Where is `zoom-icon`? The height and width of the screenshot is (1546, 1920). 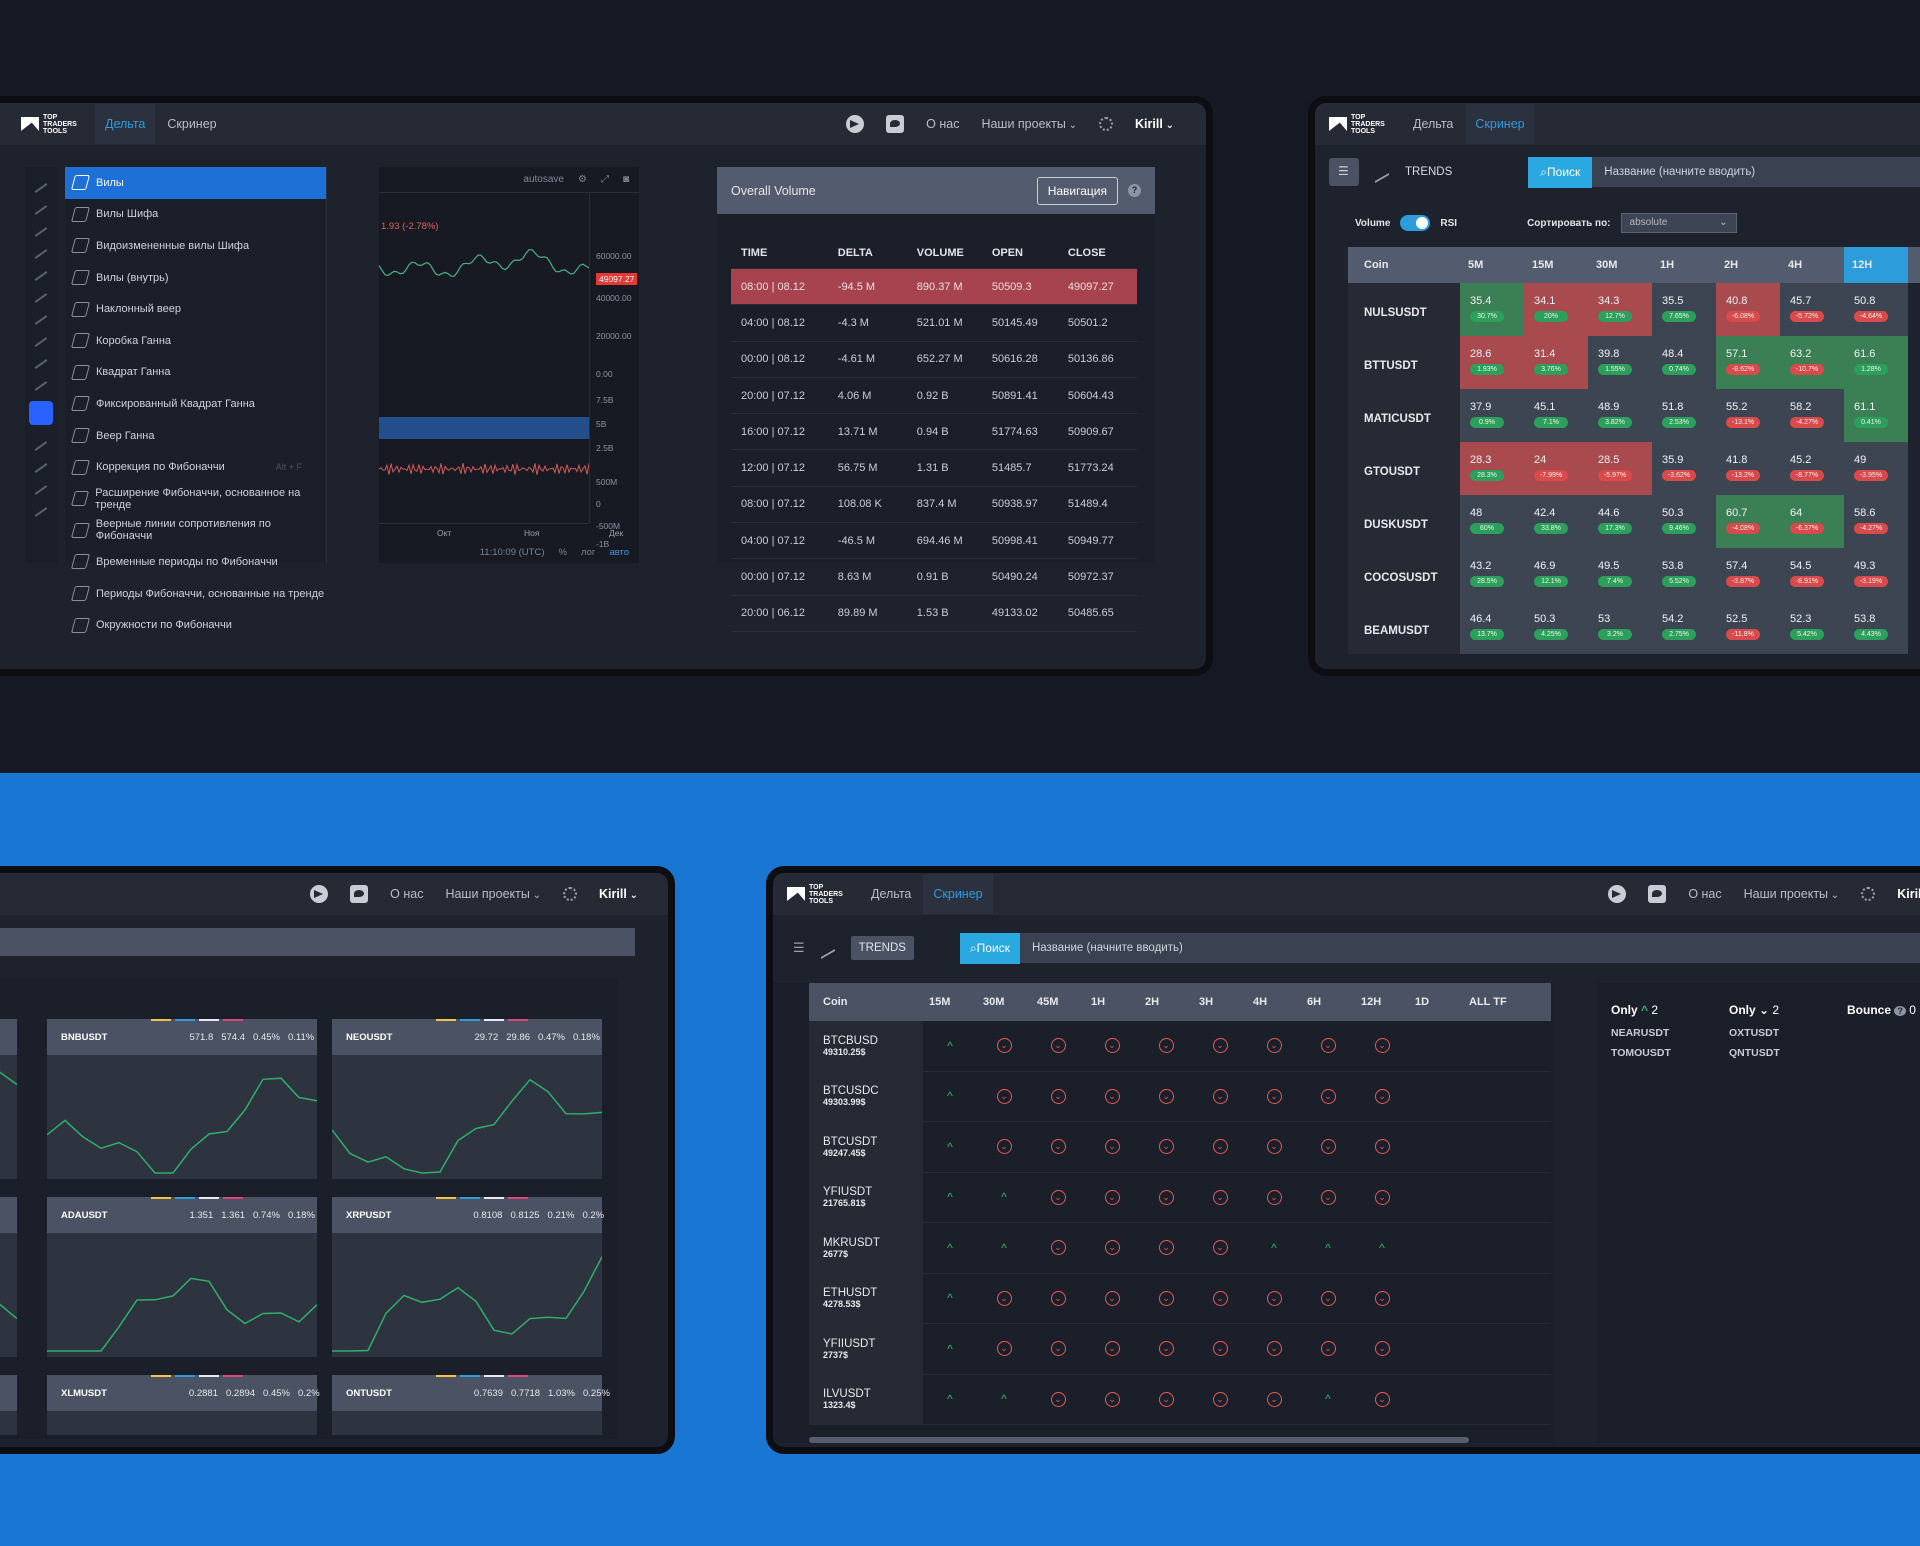 zoom-icon is located at coordinates (41, 386).